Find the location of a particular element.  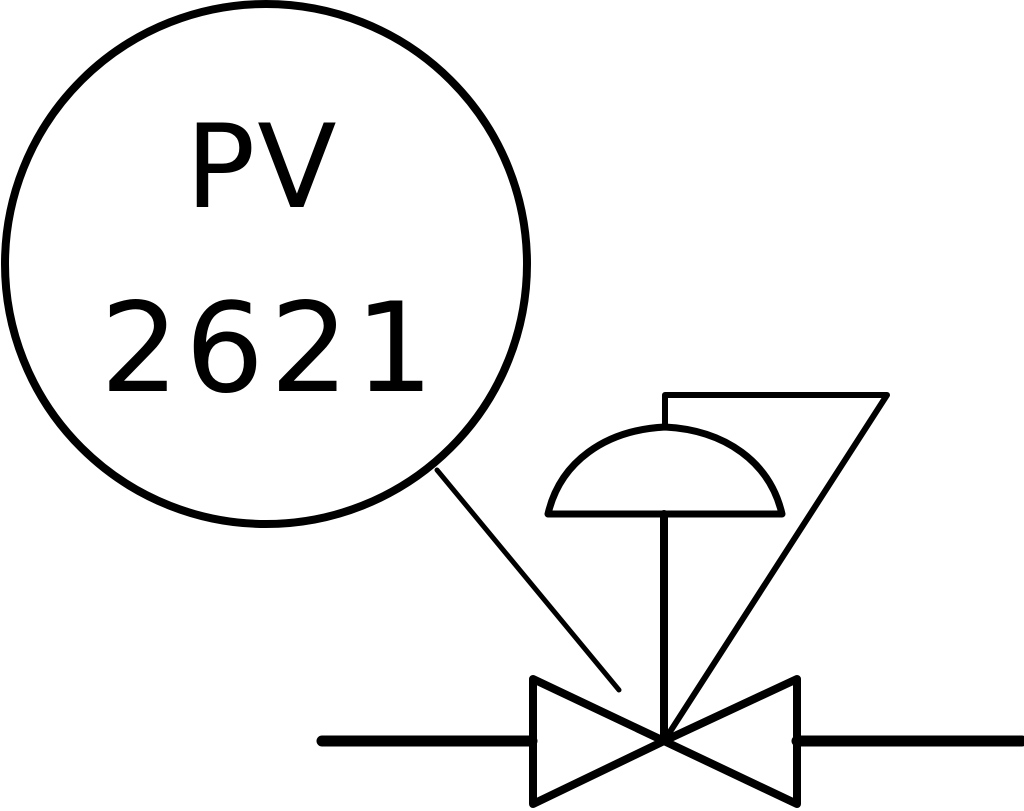

diaphragm-actuator is located at coordinates (665, 470).